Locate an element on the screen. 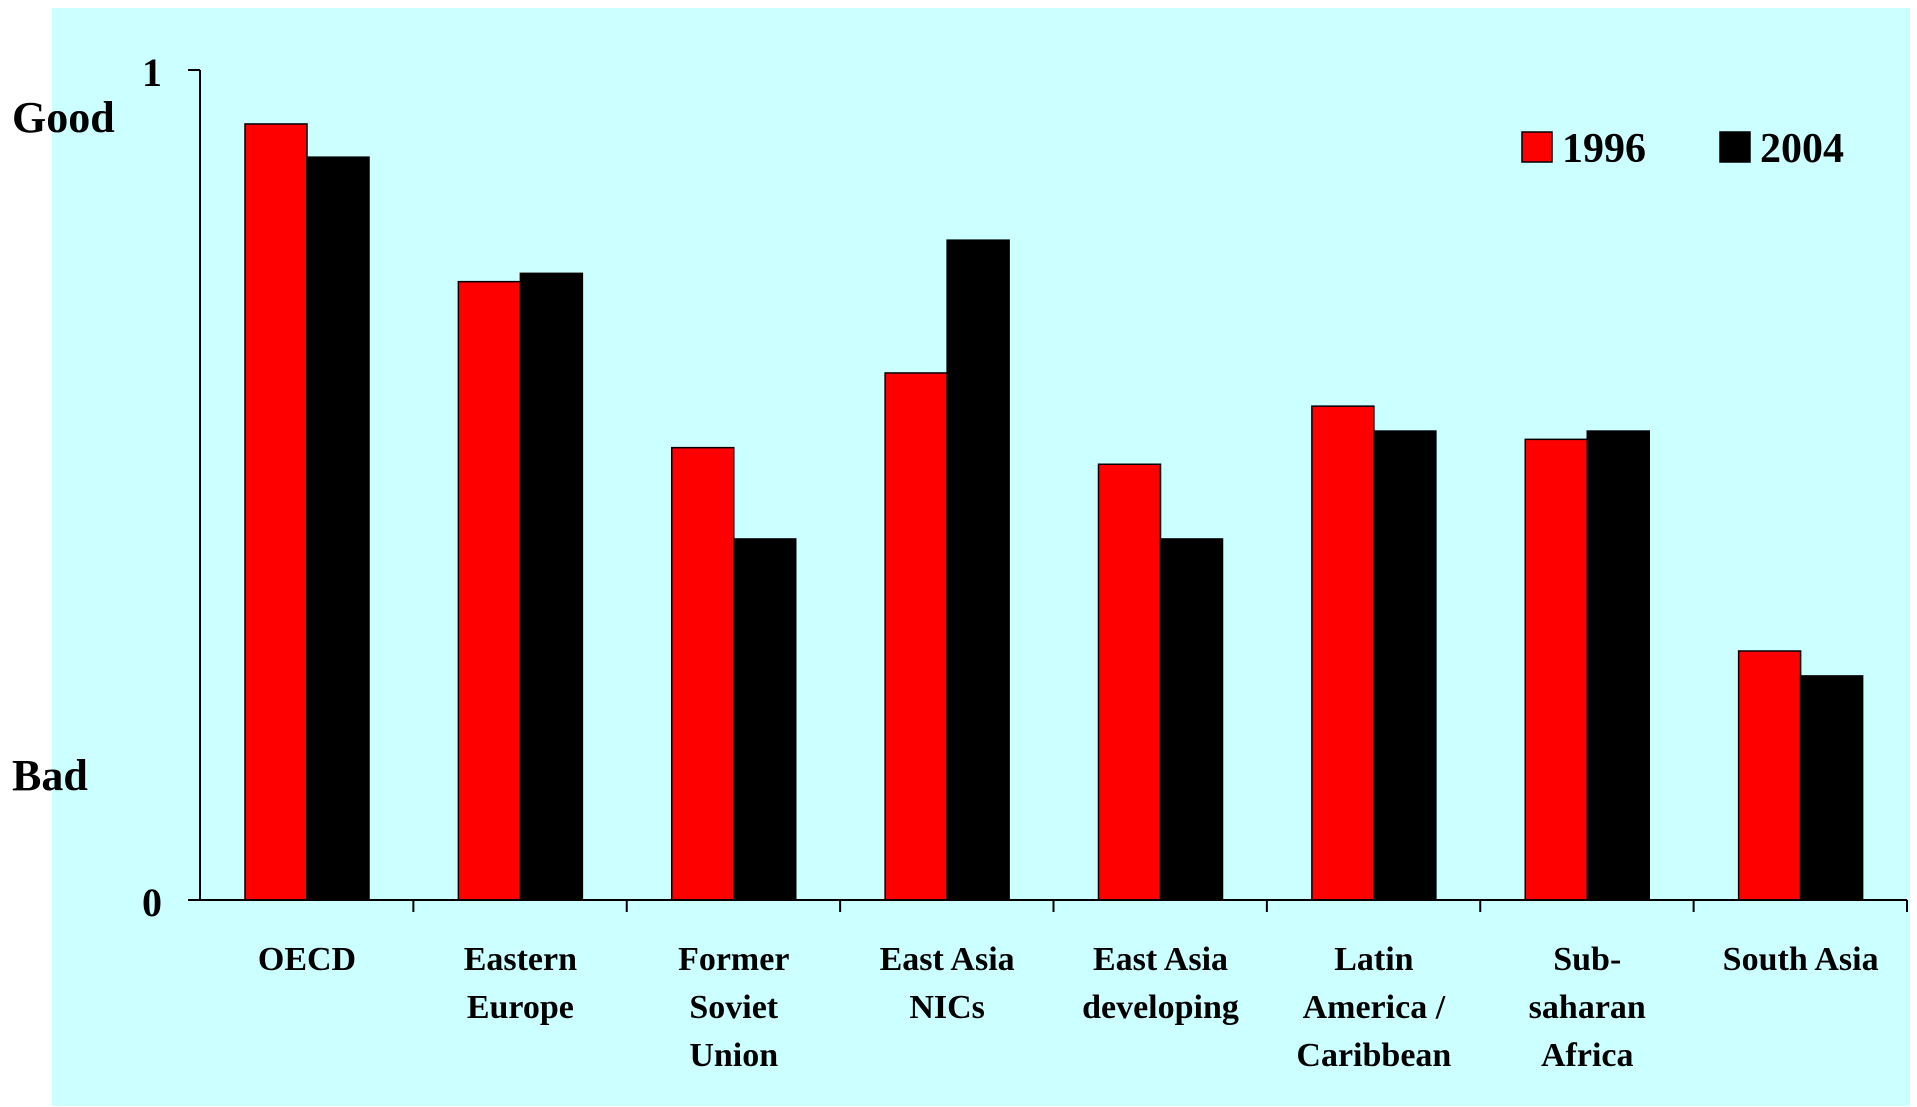 This screenshot has height=1107, width=1917. y-annotation-bad: Bad is located at coordinates (50, 775).